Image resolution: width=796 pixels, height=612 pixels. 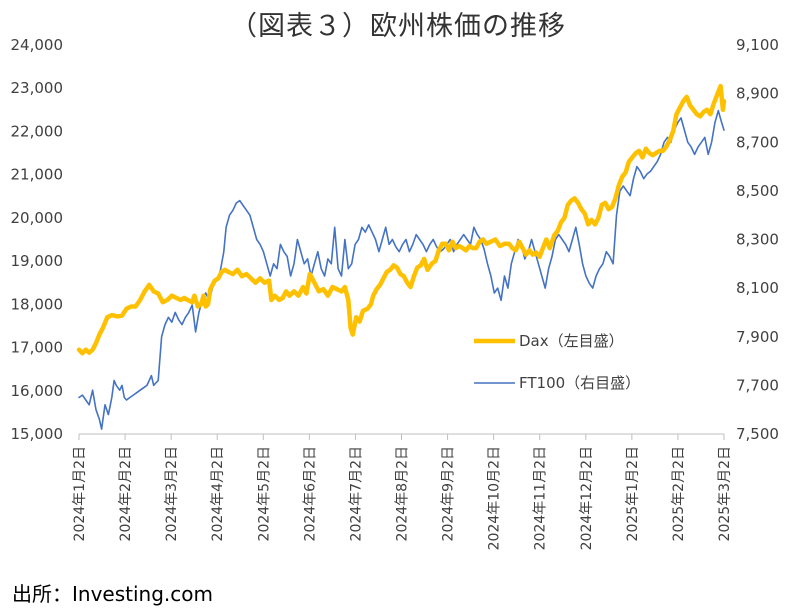 What do you see at coordinates (37, 175) in the screenshot?
I see `left-tick-label: 21,000` at bounding box center [37, 175].